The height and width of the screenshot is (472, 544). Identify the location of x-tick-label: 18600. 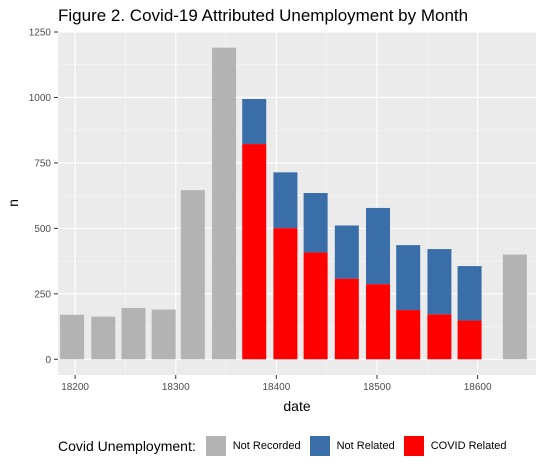
(478, 387).